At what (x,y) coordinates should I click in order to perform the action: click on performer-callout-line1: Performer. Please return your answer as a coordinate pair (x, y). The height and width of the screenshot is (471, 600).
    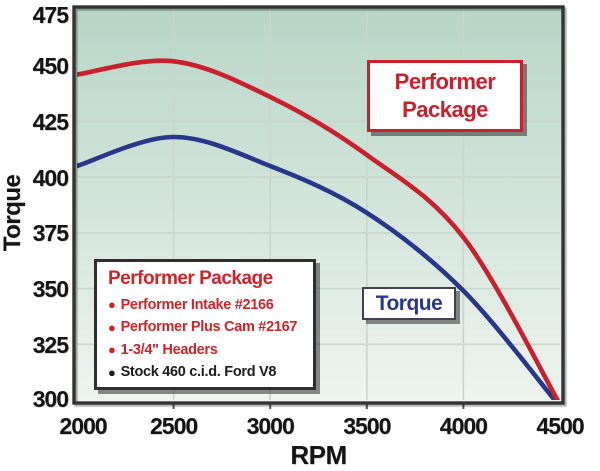
    Looking at the image, I should click on (445, 81).